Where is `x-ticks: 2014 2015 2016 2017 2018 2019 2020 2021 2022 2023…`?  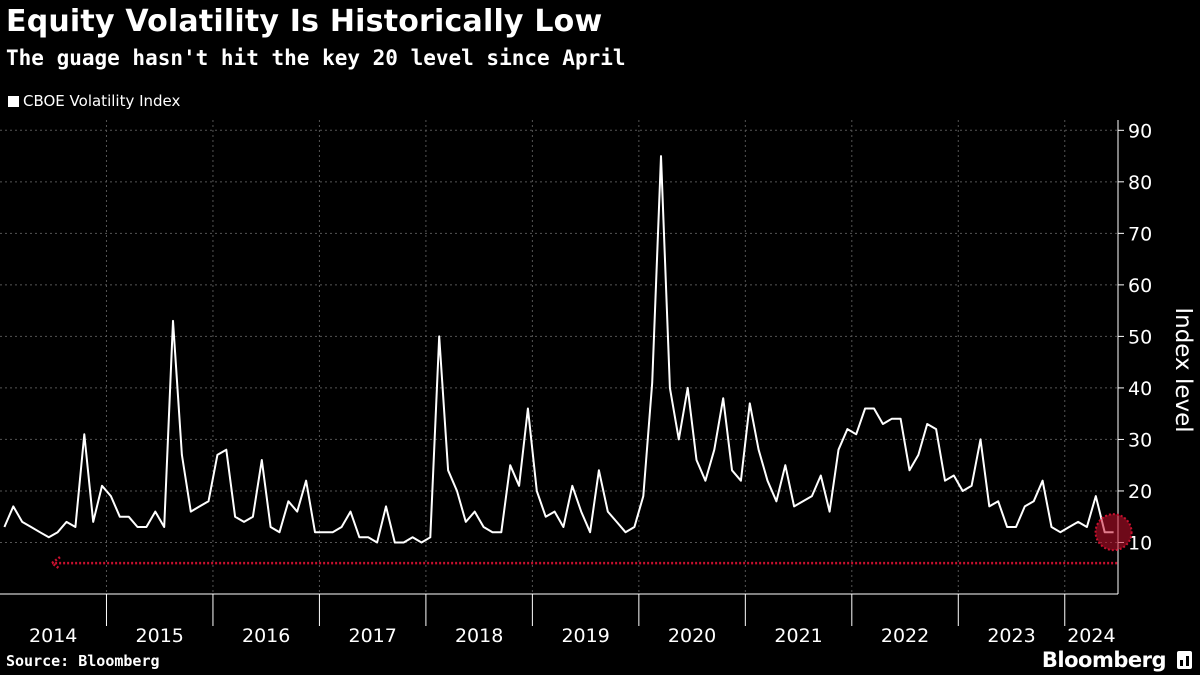
x-ticks: 2014 2015 2016 2017 2018 2019 2020 2021 2022 2023… is located at coordinates (572, 620).